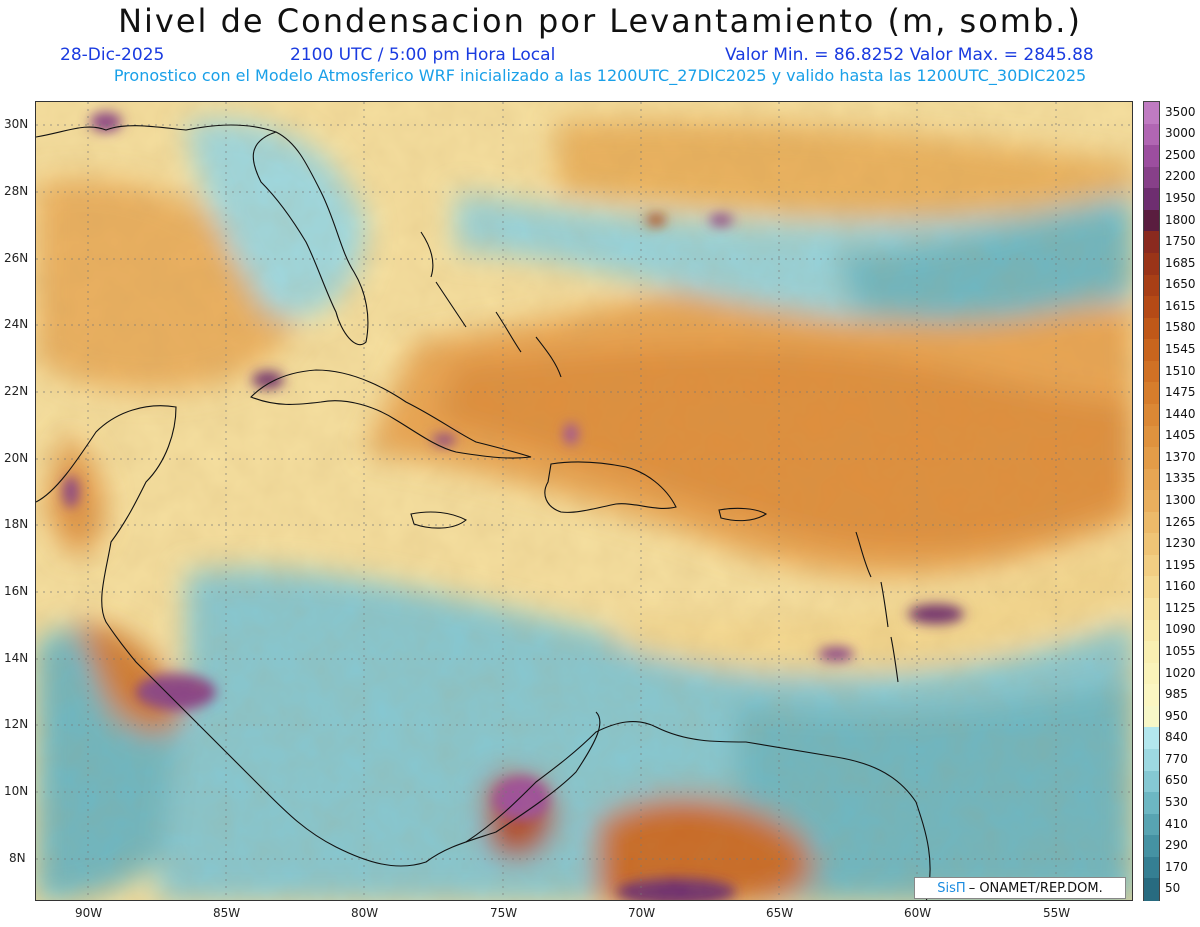 This screenshot has width=1200, height=927. I want to click on colorbar-label: 1750, so click(1180, 241).